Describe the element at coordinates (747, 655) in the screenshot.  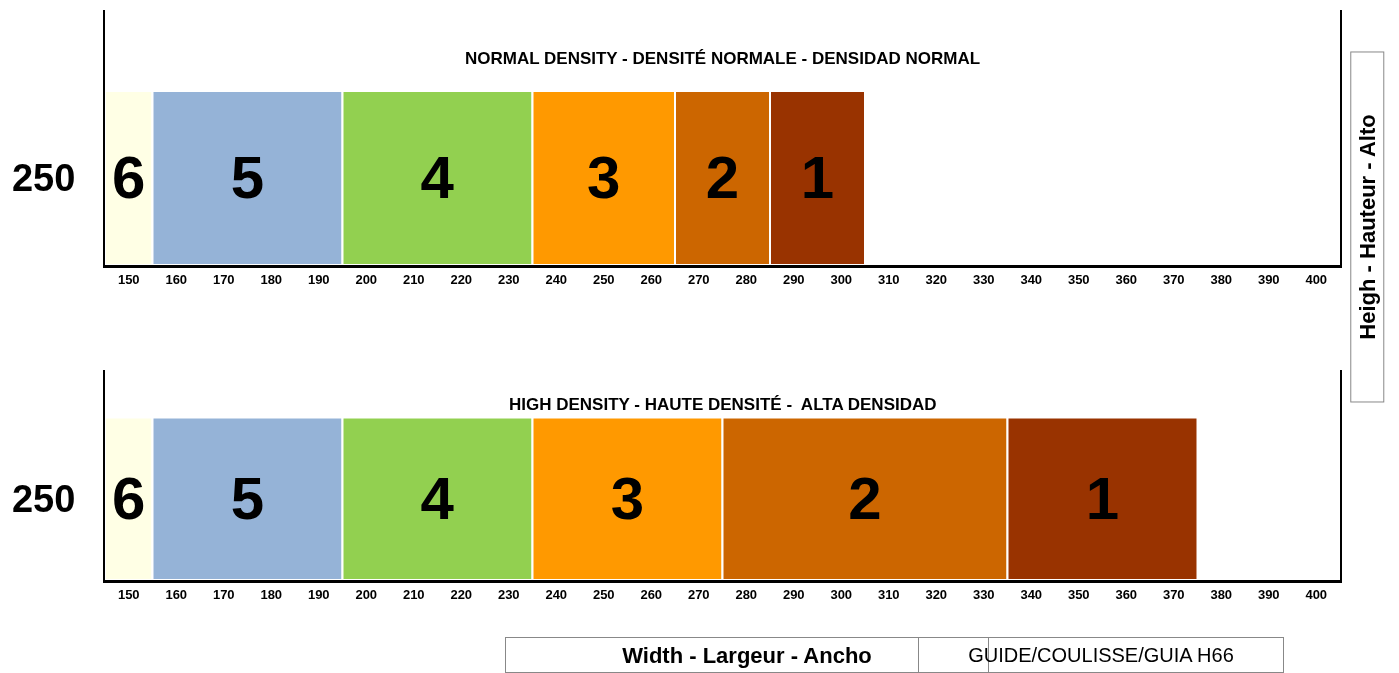
I see `x-axis-title: Width - Largeur - Ancho` at that location.